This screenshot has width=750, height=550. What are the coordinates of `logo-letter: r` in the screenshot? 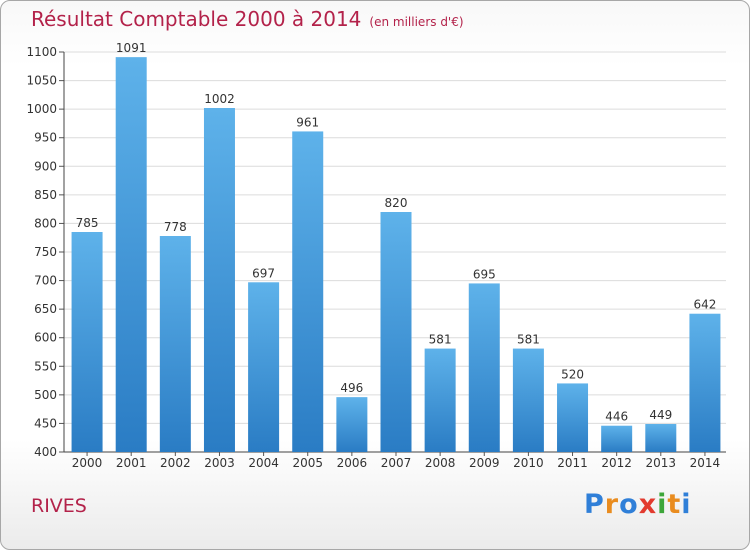 It's located at (612, 504).